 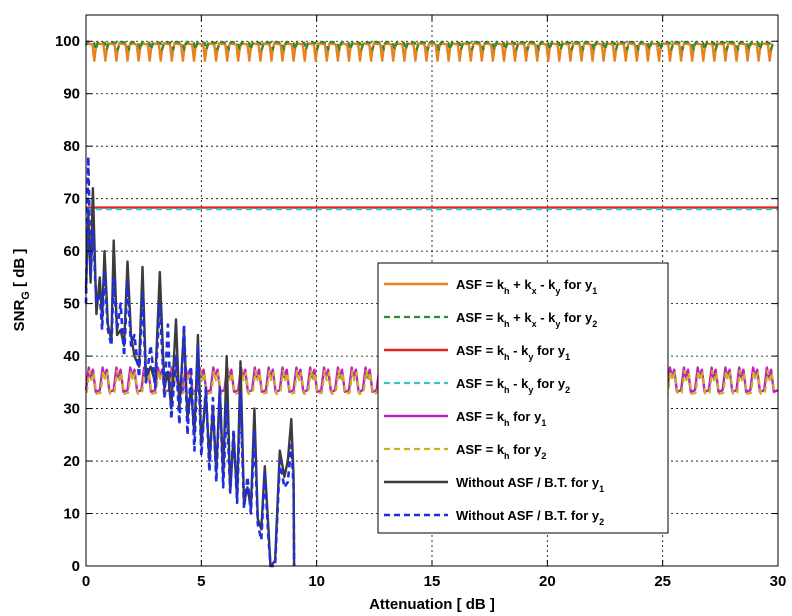 I want to click on legend-entry-5: ASF = kh for y1, so click(x=501, y=418).